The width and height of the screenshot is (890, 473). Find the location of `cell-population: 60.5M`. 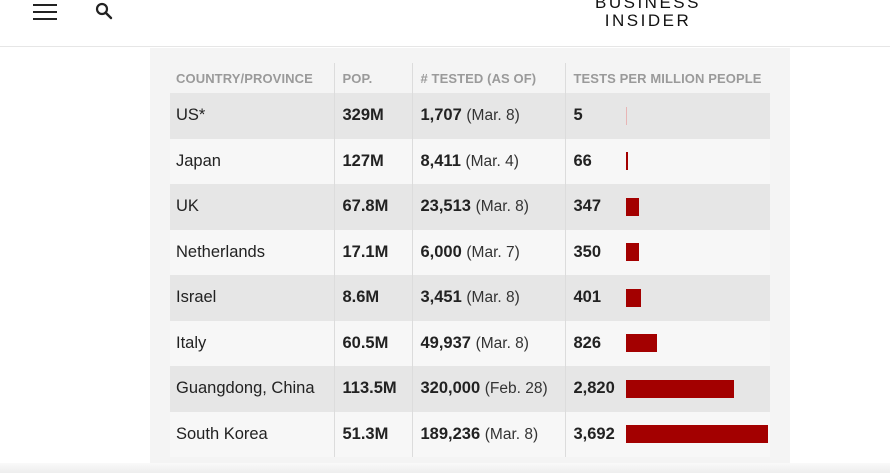

cell-population: 60.5M is located at coordinates (372, 343).